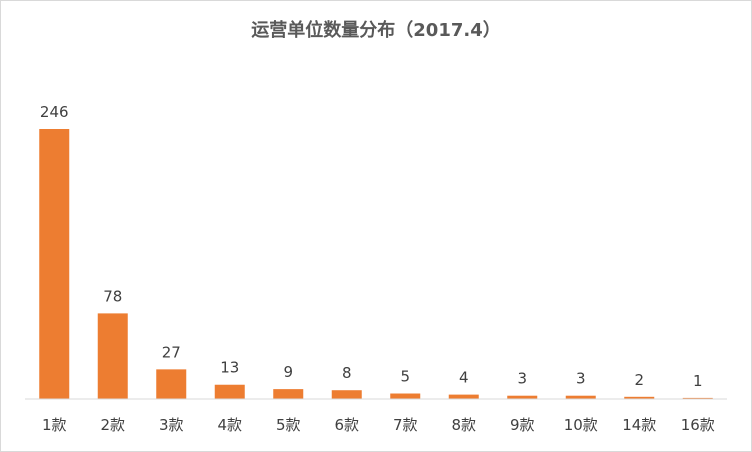 Image resolution: width=752 pixels, height=452 pixels. What do you see at coordinates (639, 380) in the screenshot?
I see `value-label-11: 2` at bounding box center [639, 380].